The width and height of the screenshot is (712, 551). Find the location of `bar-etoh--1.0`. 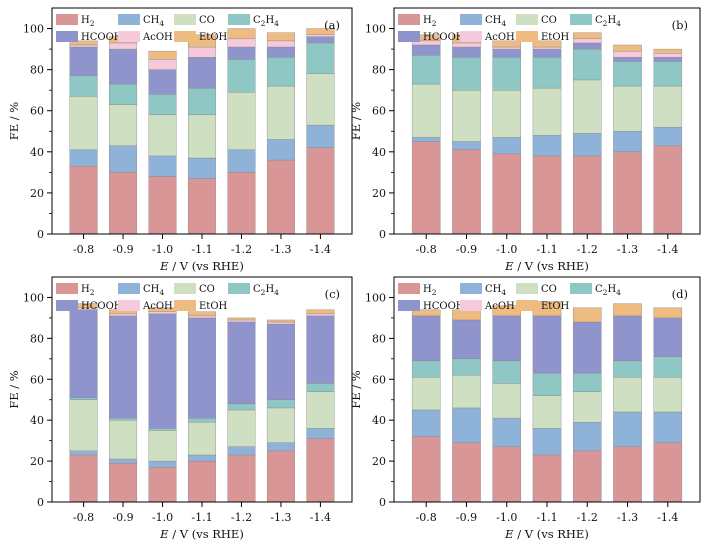

bar-etoh--1.0 is located at coordinates (507, 44).